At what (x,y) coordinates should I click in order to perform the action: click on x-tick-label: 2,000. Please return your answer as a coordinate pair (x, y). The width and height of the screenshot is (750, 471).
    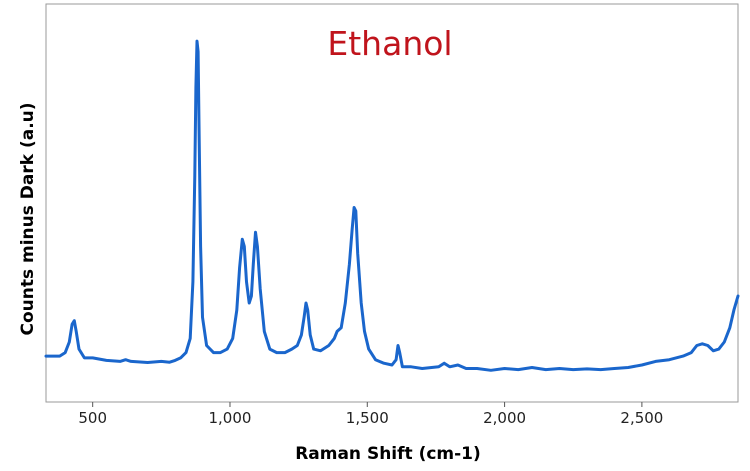
    Looking at the image, I should click on (504, 418).